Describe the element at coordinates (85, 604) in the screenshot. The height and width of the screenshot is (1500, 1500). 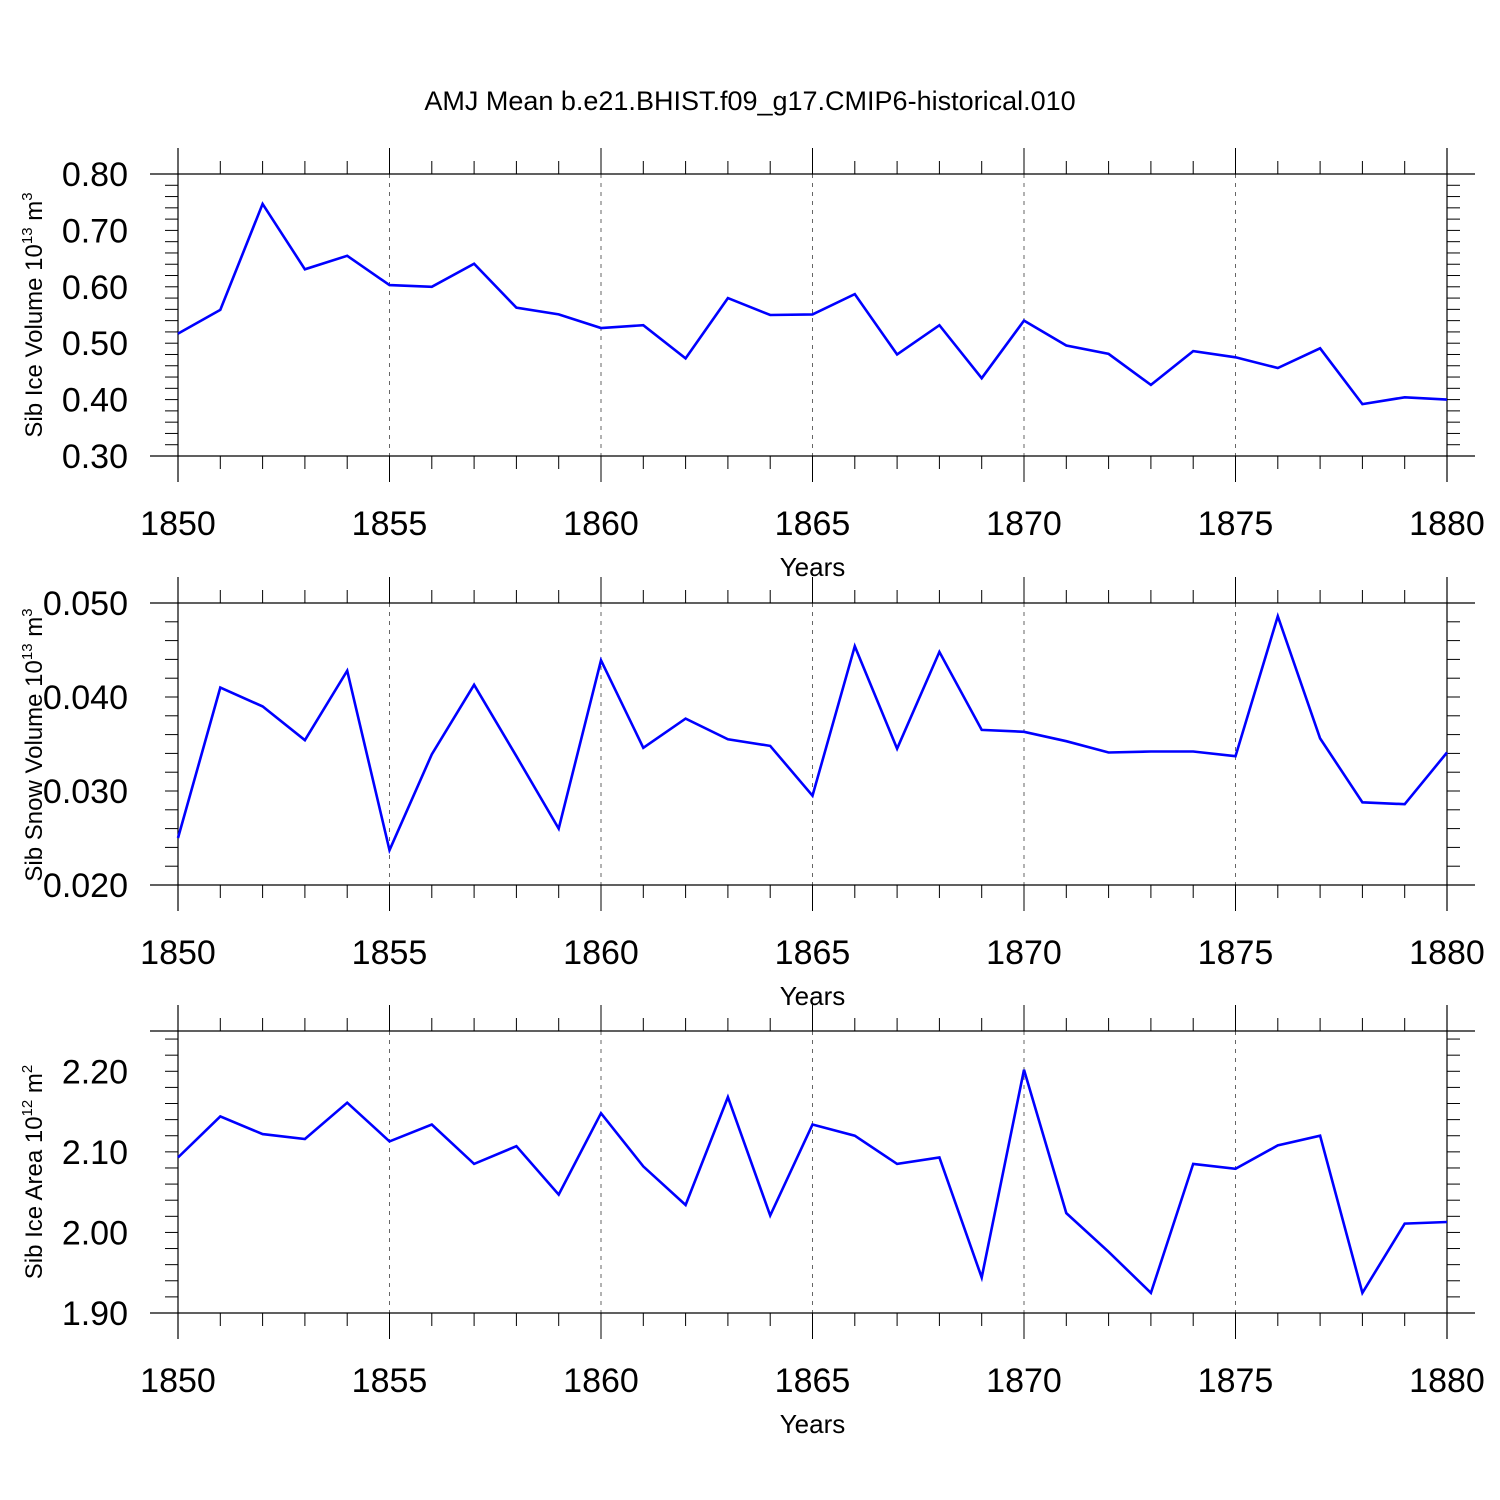
I see `y-tick-label: 0.050` at that location.